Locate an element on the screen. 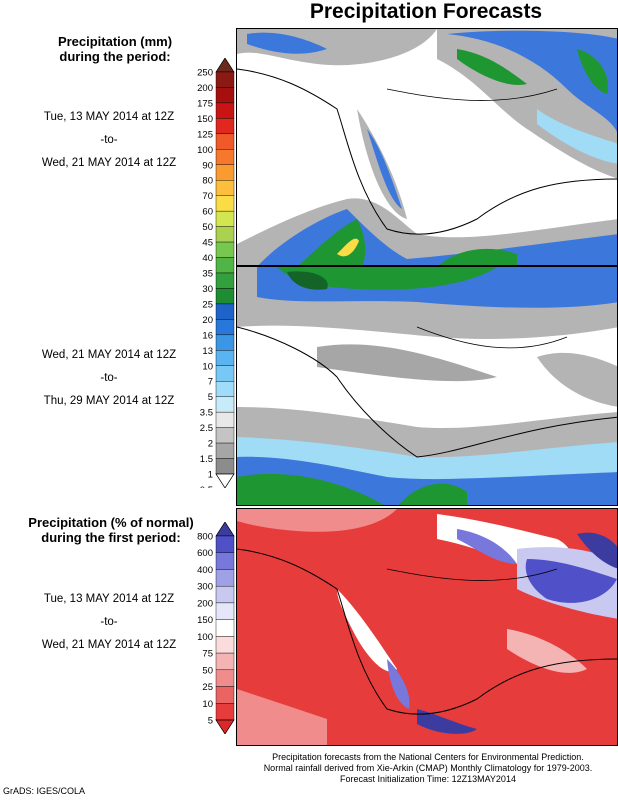 This screenshot has width=618, height=800. colorbar-tick-label: 30 is located at coordinates (207, 289).